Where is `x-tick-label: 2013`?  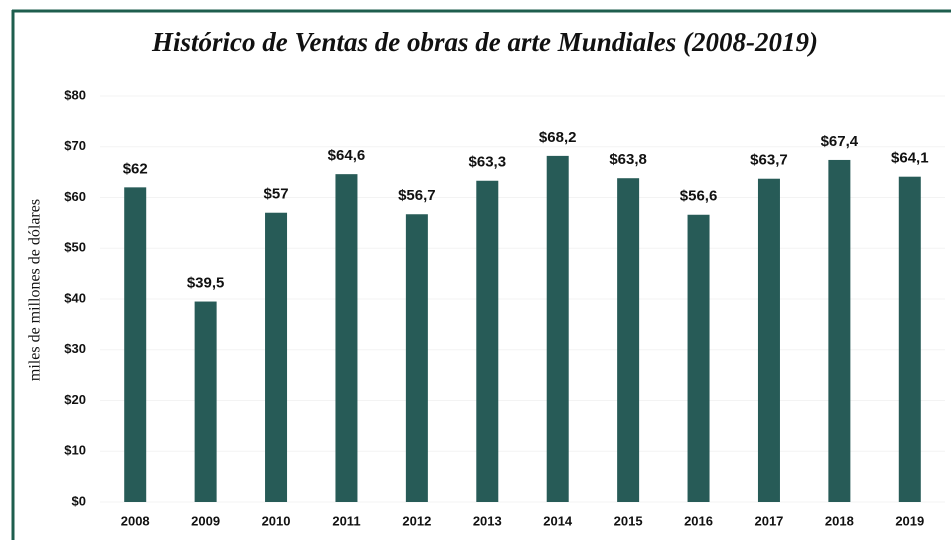 x-tick-label: 2013 is located at coordinates (487, 520).